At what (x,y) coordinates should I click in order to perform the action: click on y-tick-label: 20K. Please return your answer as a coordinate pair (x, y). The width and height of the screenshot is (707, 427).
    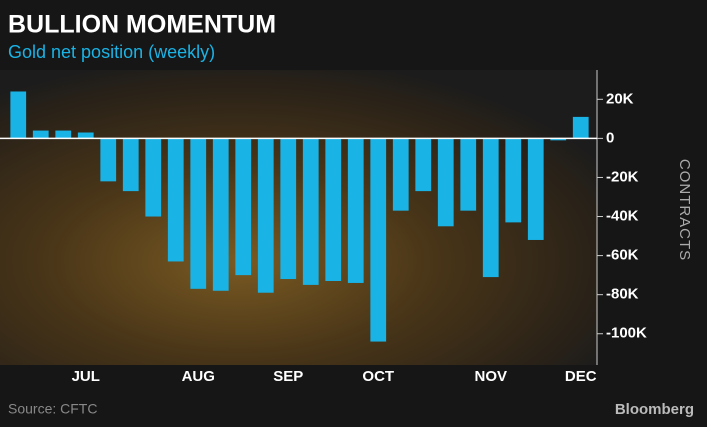
    Looking at the image, I should click on (620, 98).